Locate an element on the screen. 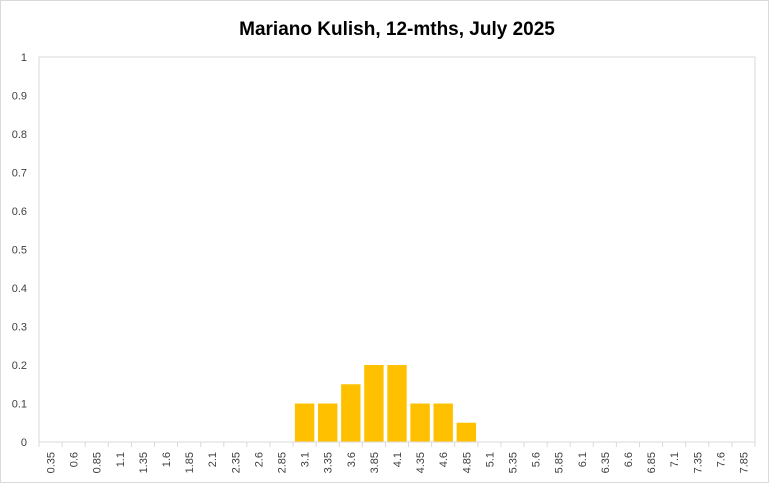 This screenshot has width=769, height=484. y-tick-label: 0.6 is located at coordinates (19, 212).